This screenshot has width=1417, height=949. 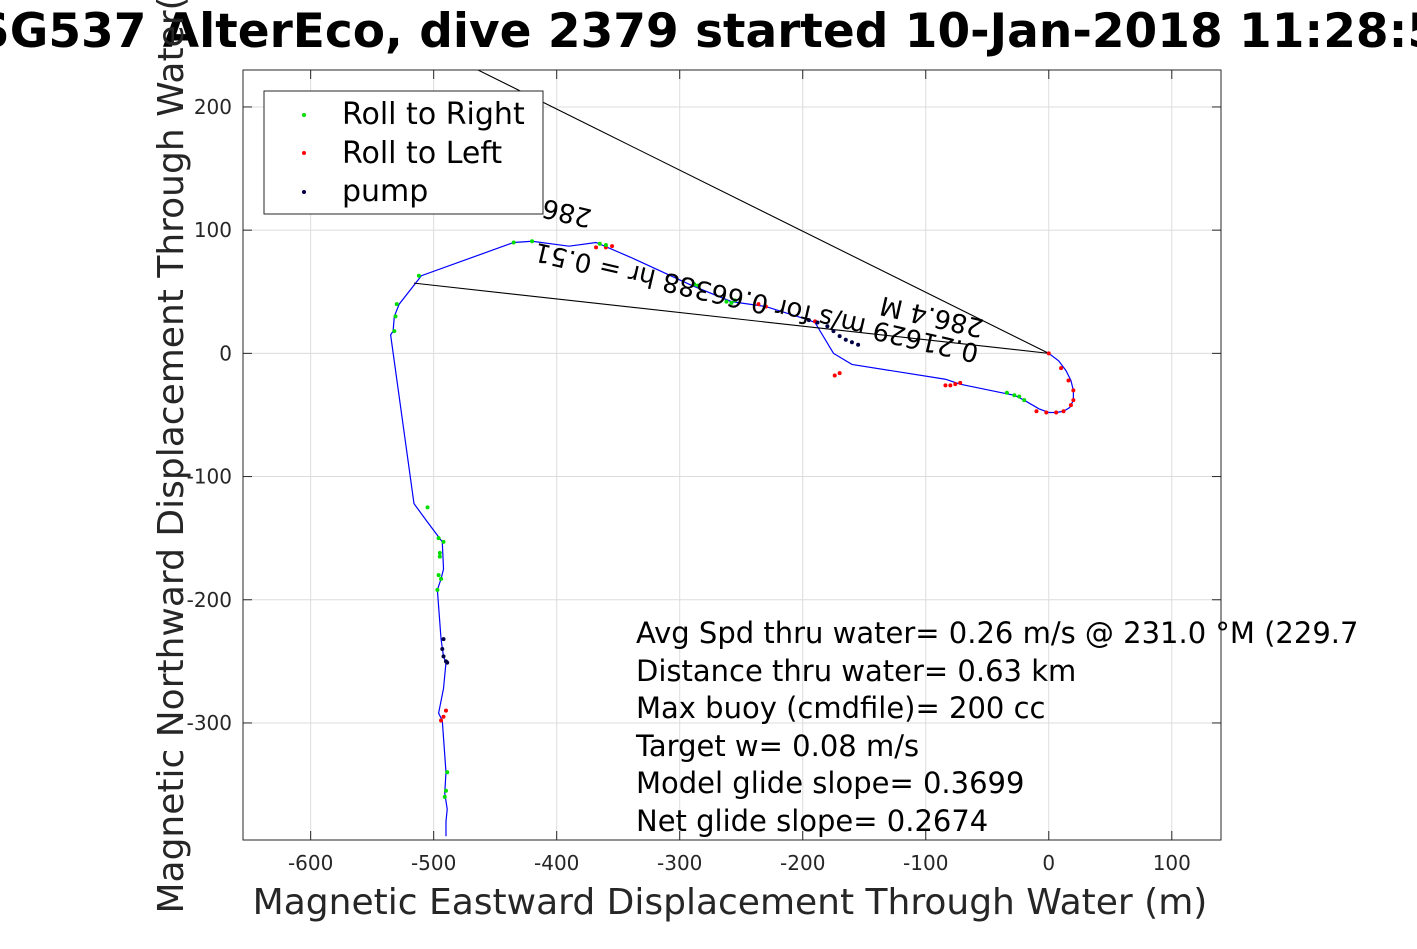 What do you see at coordinates (1172, 863) in the screenshot?
I see `x-tick-label: 100` at bounding box center [1172, 863].